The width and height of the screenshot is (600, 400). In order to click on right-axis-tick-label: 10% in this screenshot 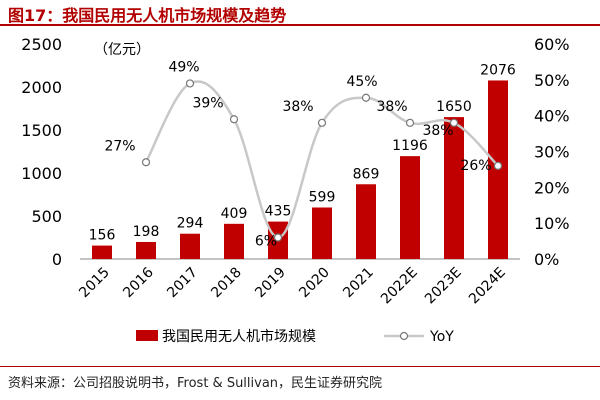, I will do `click(552, 223)`.